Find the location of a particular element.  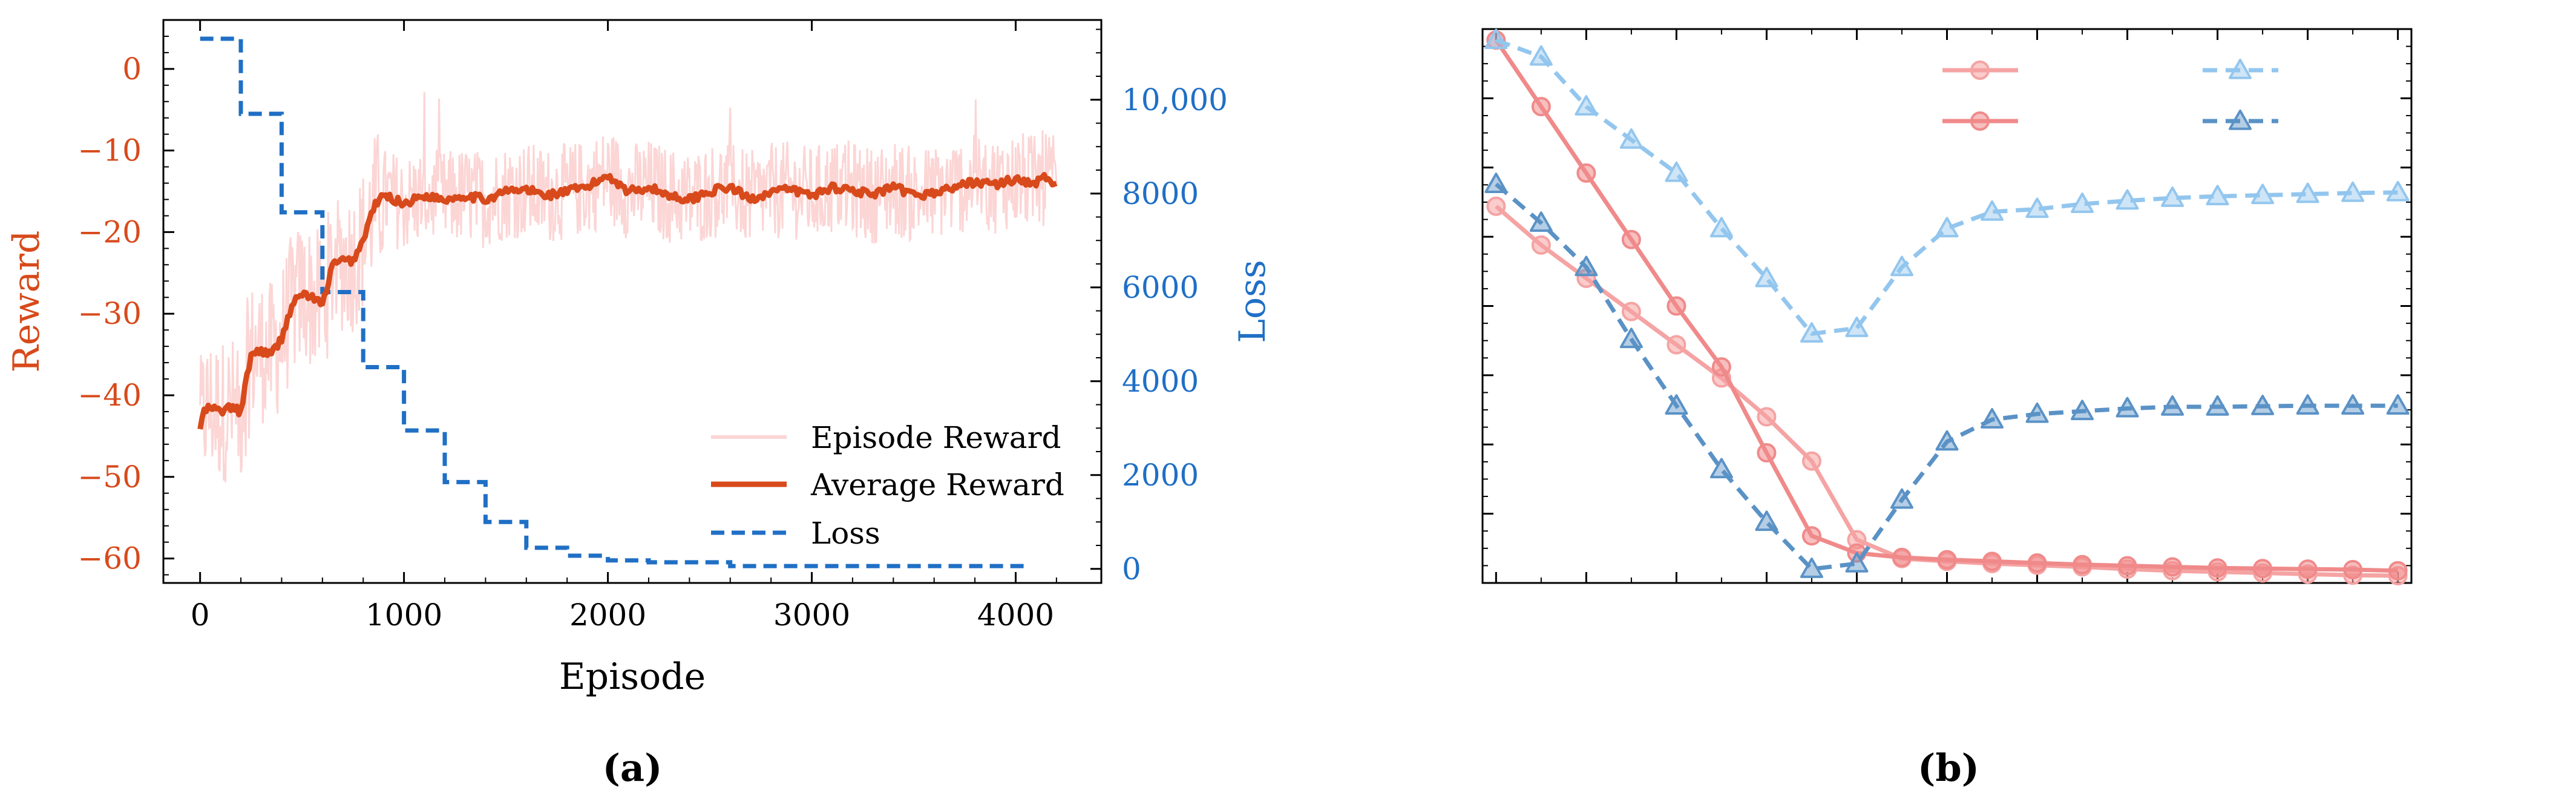

average-reward-line is located at coordinates (627, 301).